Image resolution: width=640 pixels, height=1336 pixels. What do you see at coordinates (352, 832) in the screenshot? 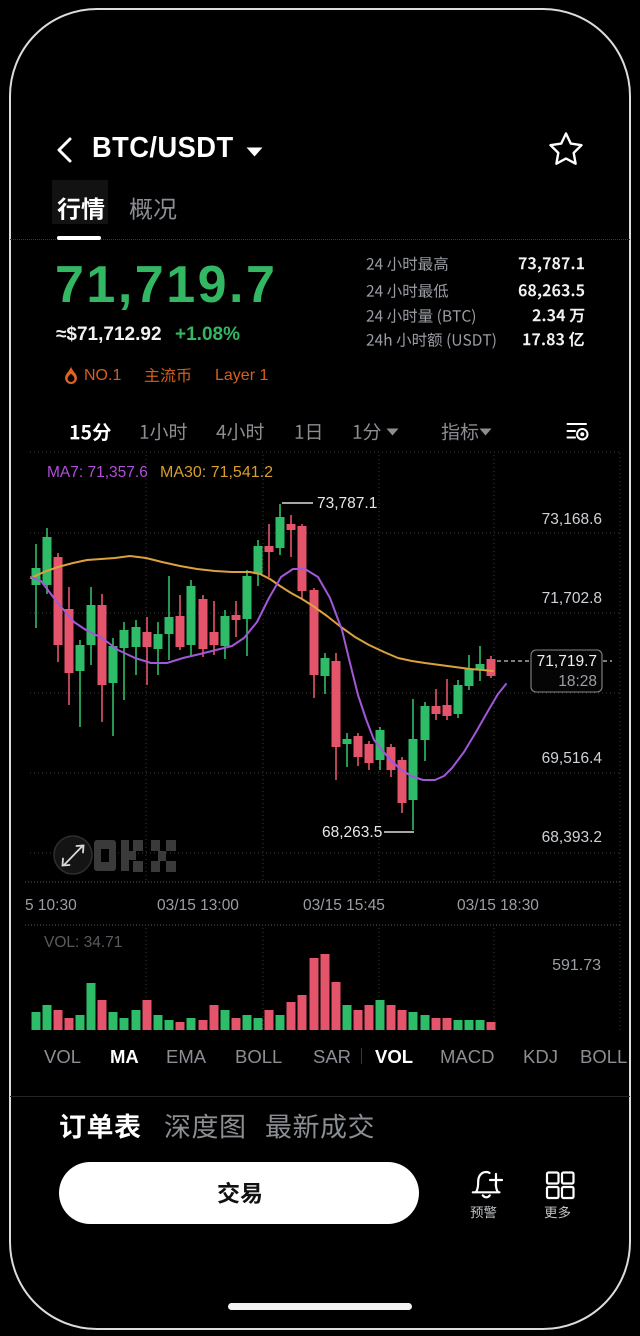
I see `svg-text: 68,263.5` at bounding box center [352, 832].